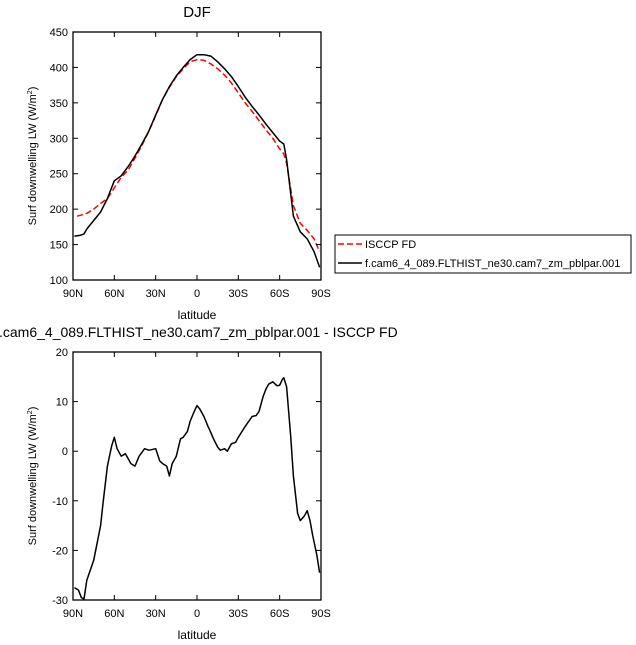  I want to click on y-tick-label: 450, so click(59, 33).